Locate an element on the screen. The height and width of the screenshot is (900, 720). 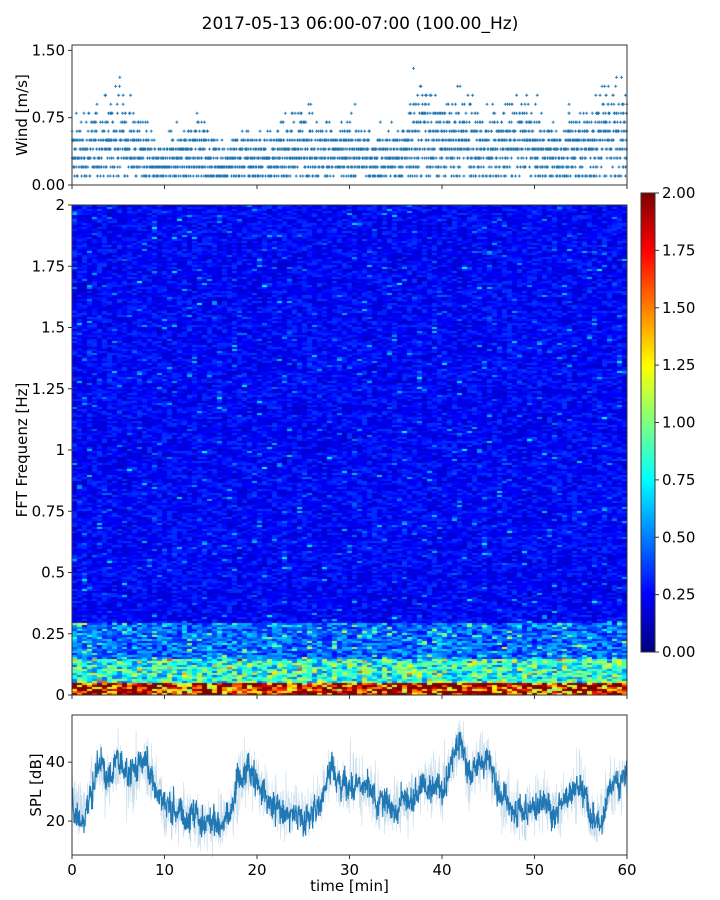
colorbar-tick-label: 1.00 is located at coordinates (678, 423).